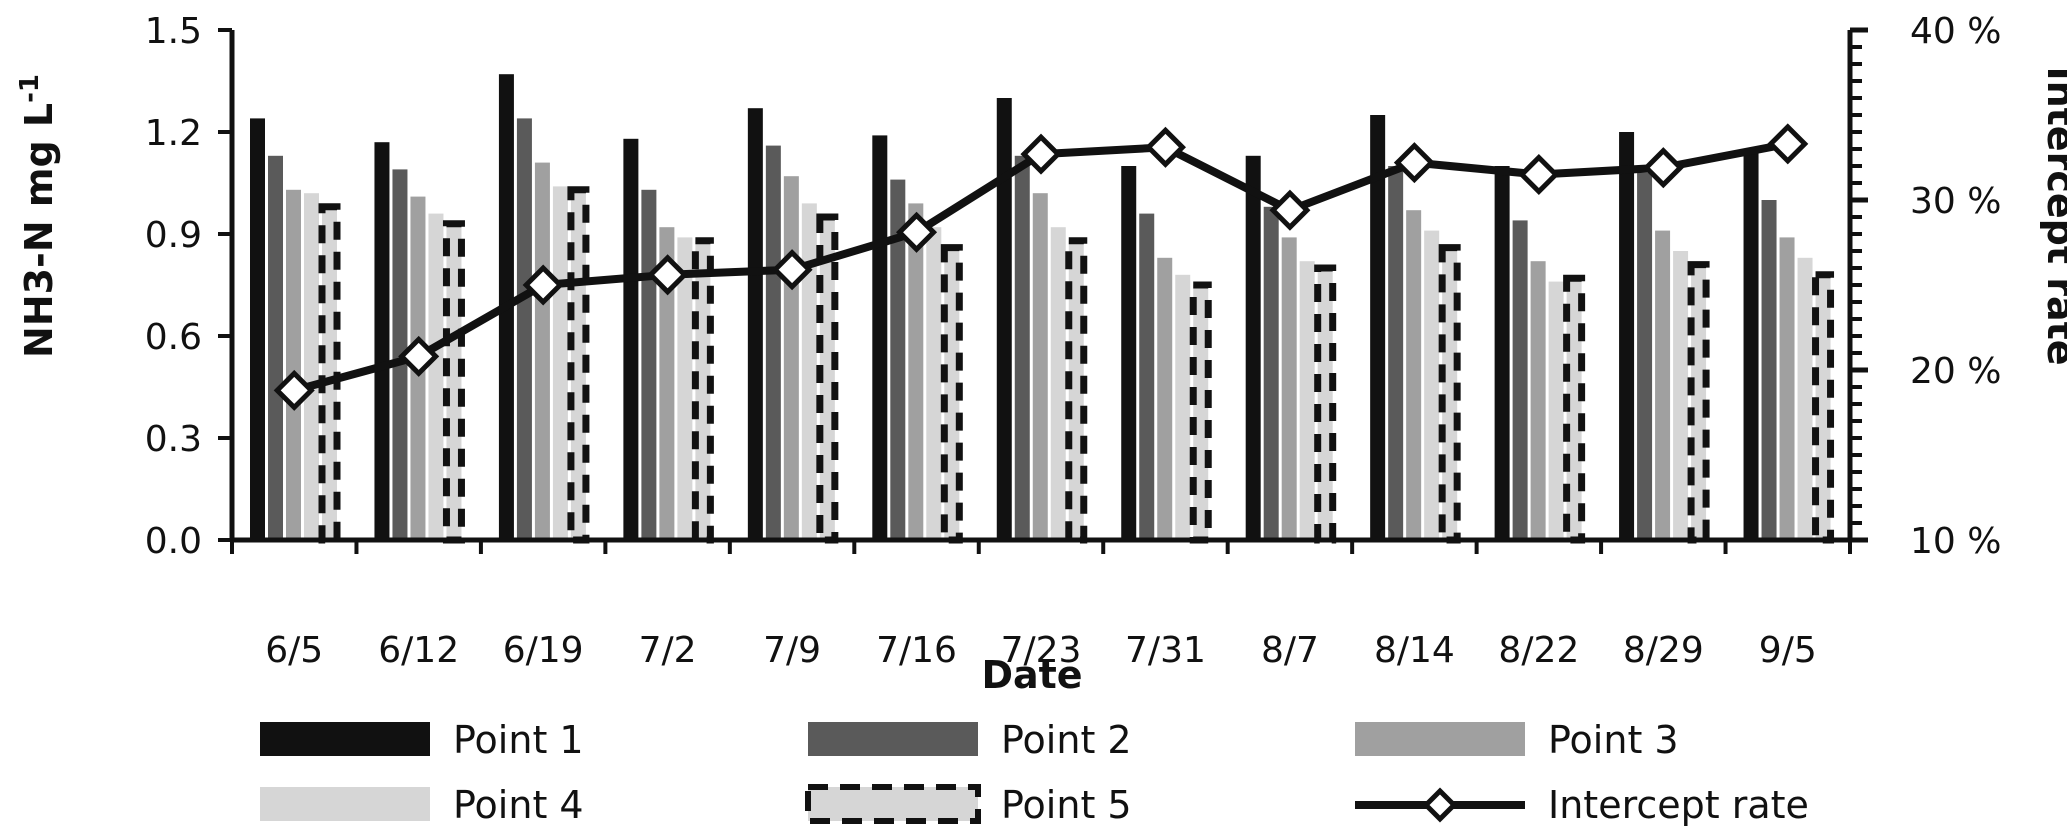 The width and height of the screenshot is (2067, 836). I want to click on y2-tick-label: 40 %, so click(1955, 31).